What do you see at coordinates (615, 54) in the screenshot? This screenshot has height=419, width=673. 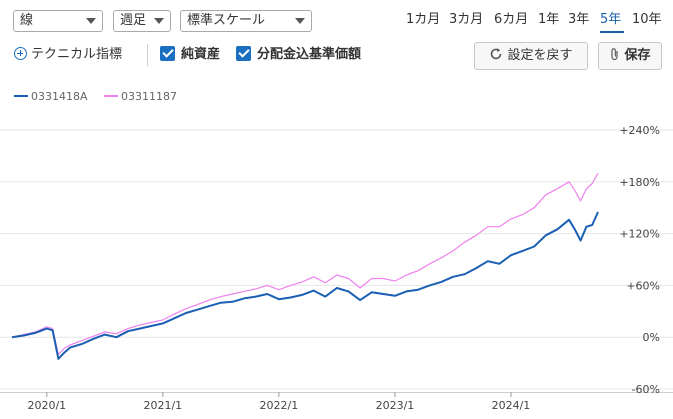 I see `paperclip-icon` at bounding box center [615, 54].